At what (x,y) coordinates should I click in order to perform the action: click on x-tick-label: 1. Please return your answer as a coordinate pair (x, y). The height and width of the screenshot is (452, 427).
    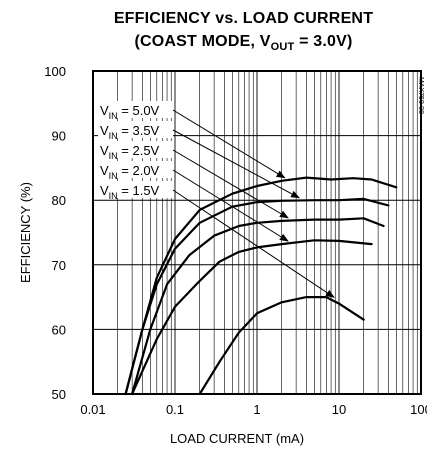
    Looking at the image, I should click on (256, 409).